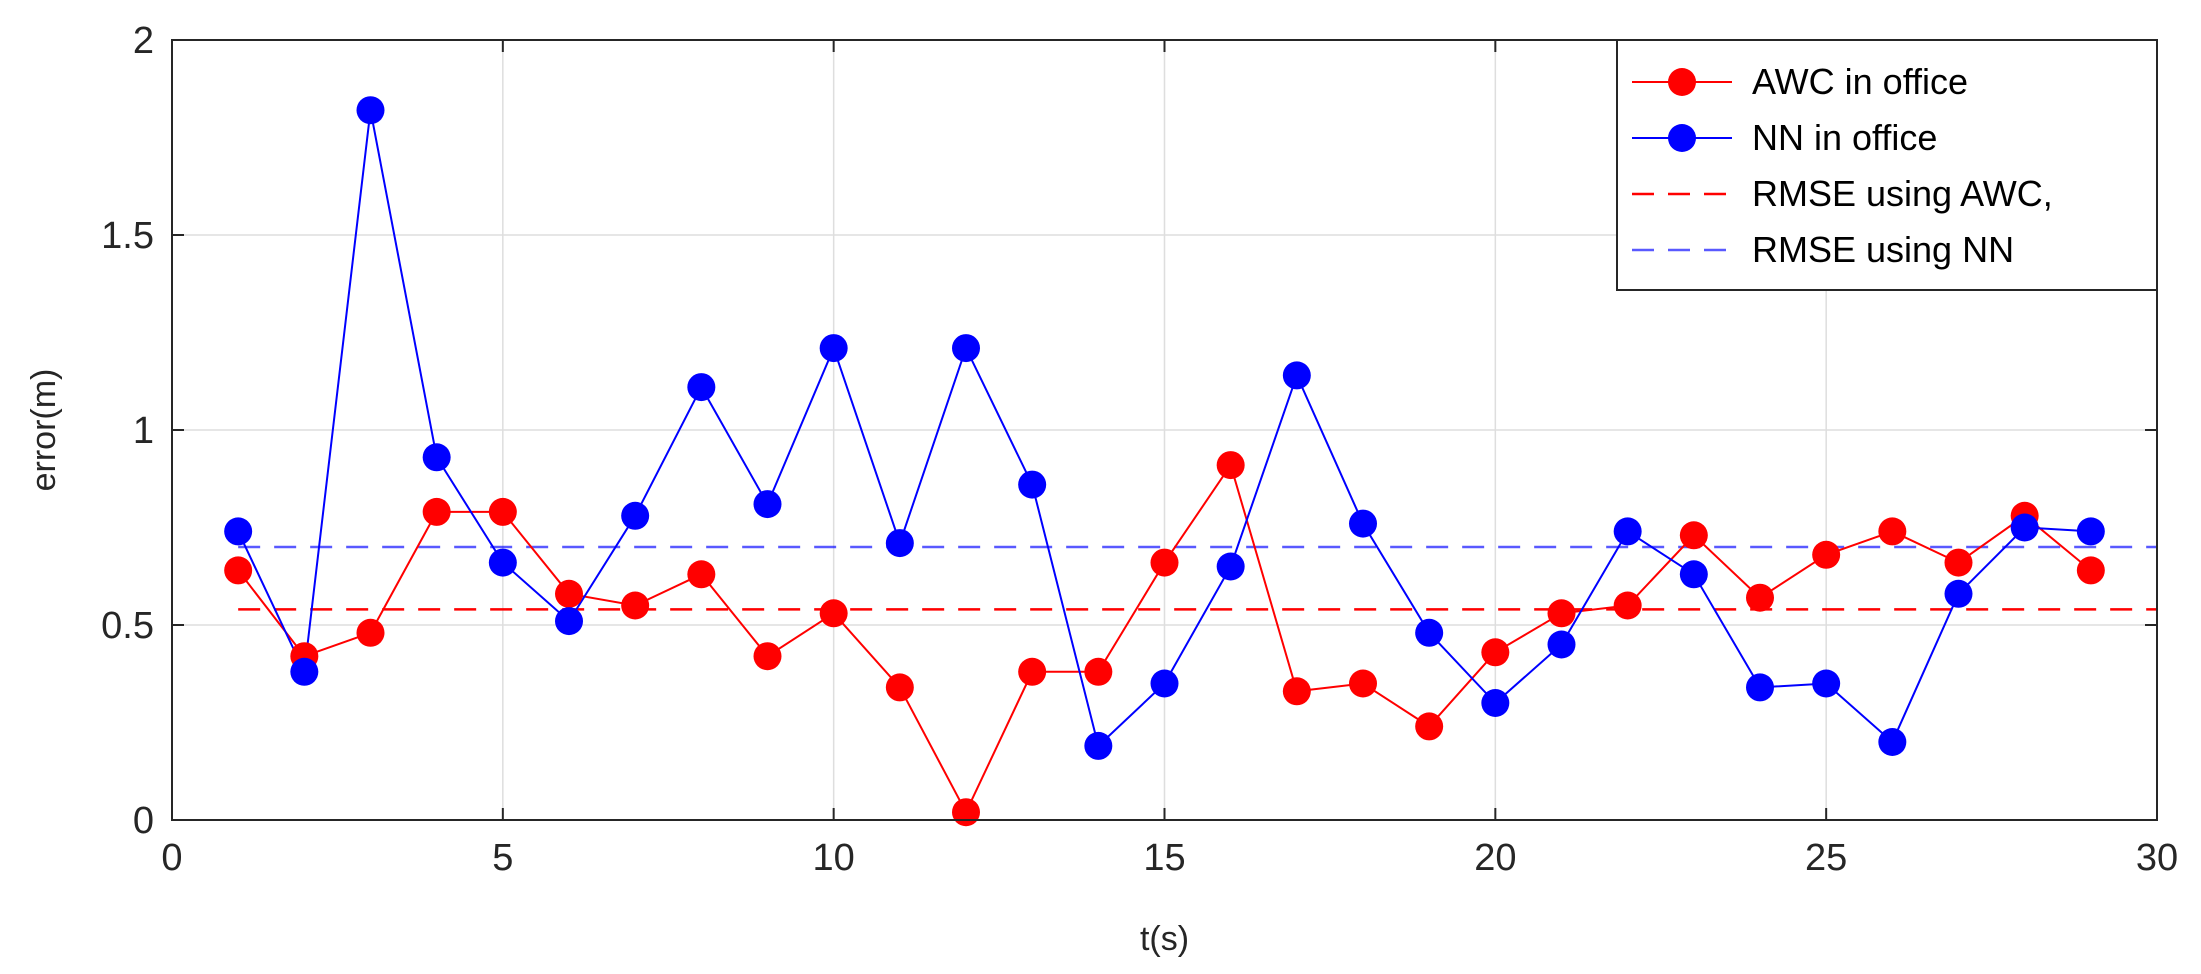 This screenshot has height=974, width=2201. I want to click on x-tick-label: 20, so click(1495, 858).